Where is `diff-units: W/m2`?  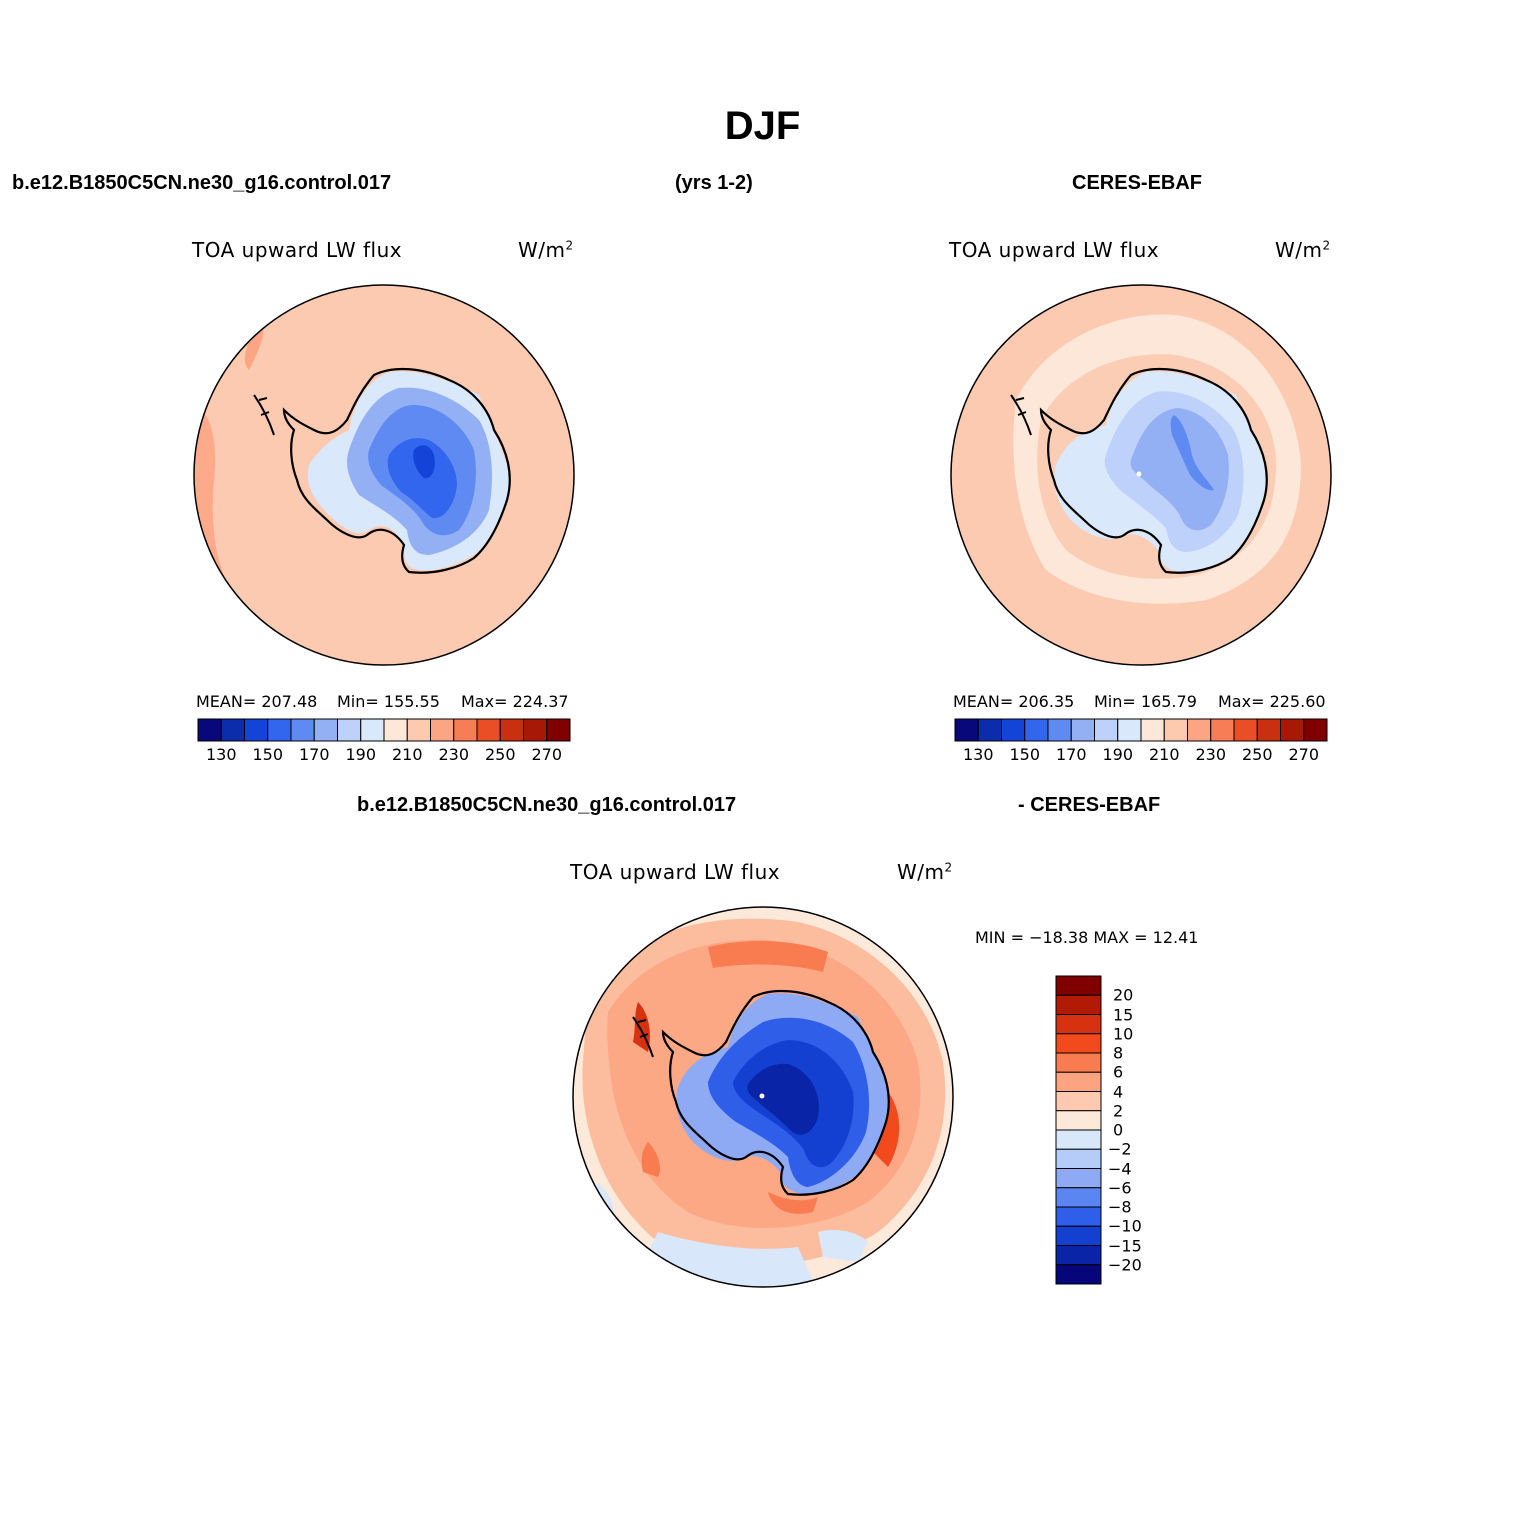
diff-units: W/m2 is located at coordinates (925, 872).